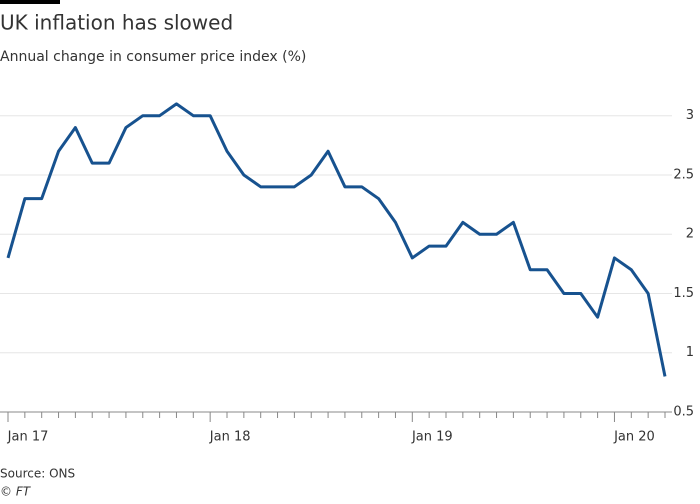 Image resolution: width=700 pixels, height=504 pixels. Describe the element at coordinates (16, 492) in the screenshot. I see `credit: © FT` at that location.